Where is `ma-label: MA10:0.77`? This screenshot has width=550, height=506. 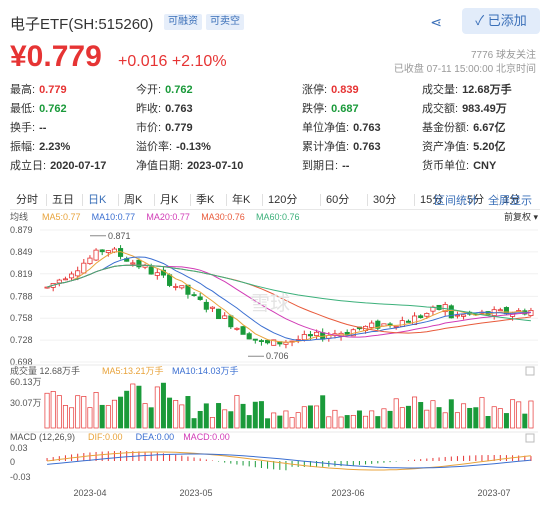
ma-label: MA10:0.77 is located at coordinates (114, 217).